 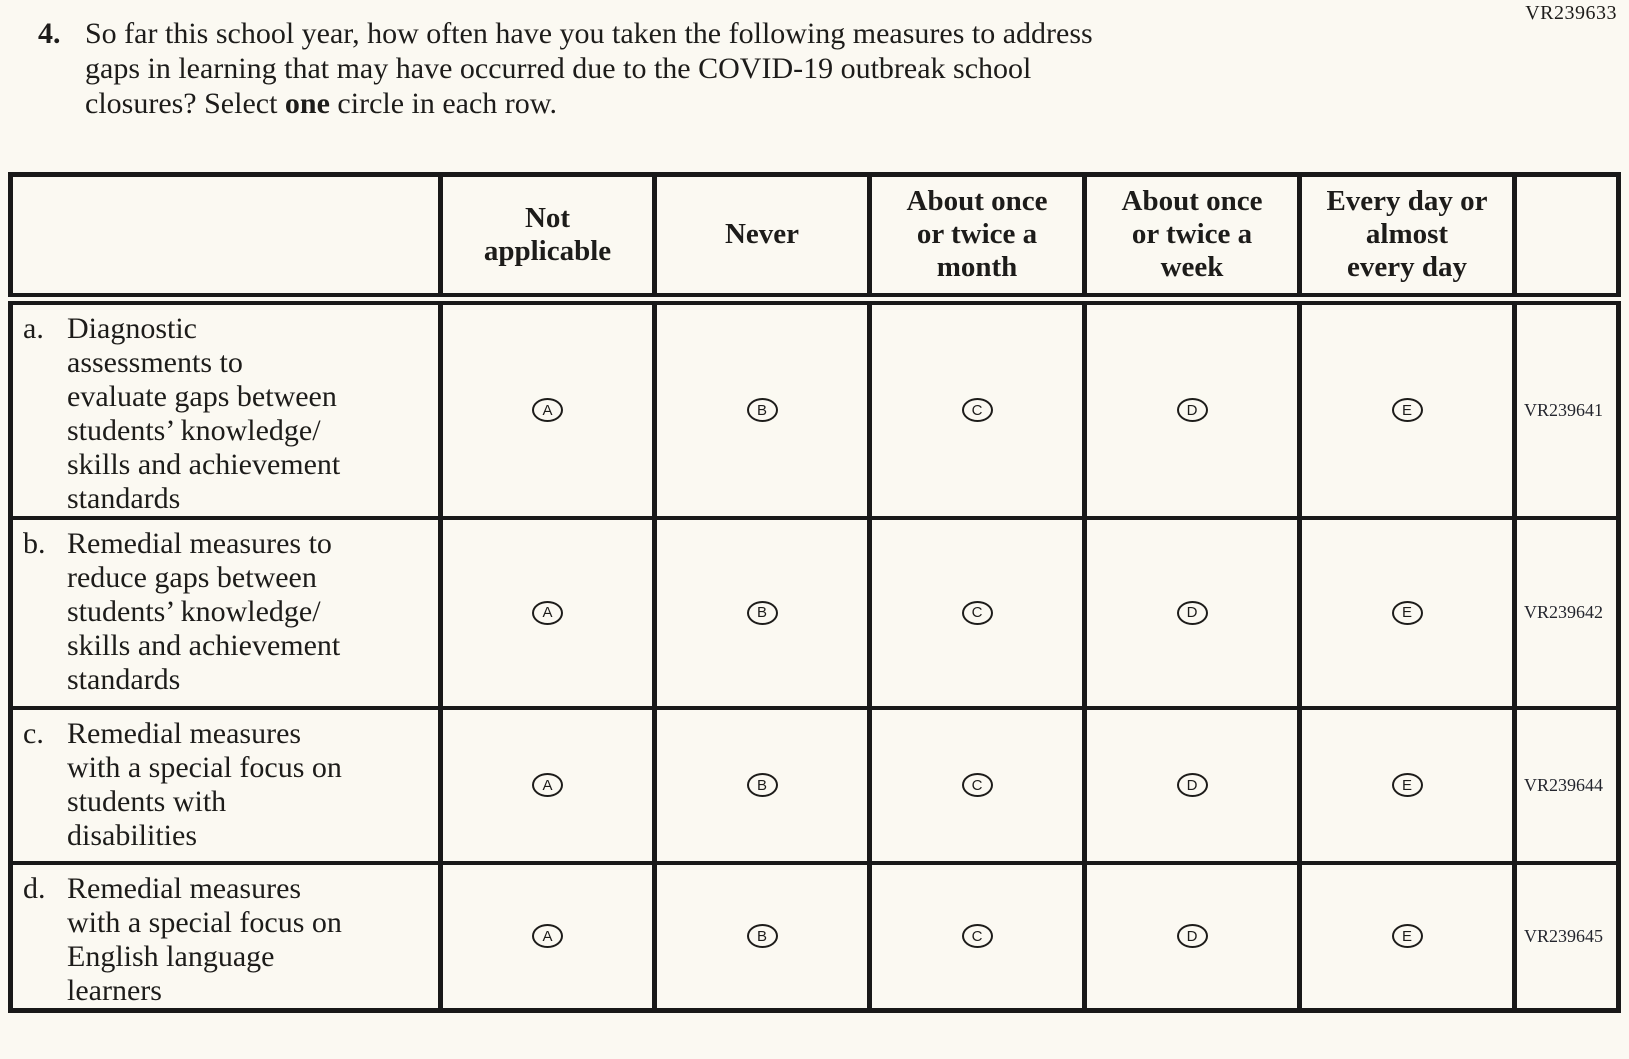 What do you see at coordinates (547, 238) in the screenshot?
I see `column-header-not-applicable: Not applicable` at bounding box center [547, 238].